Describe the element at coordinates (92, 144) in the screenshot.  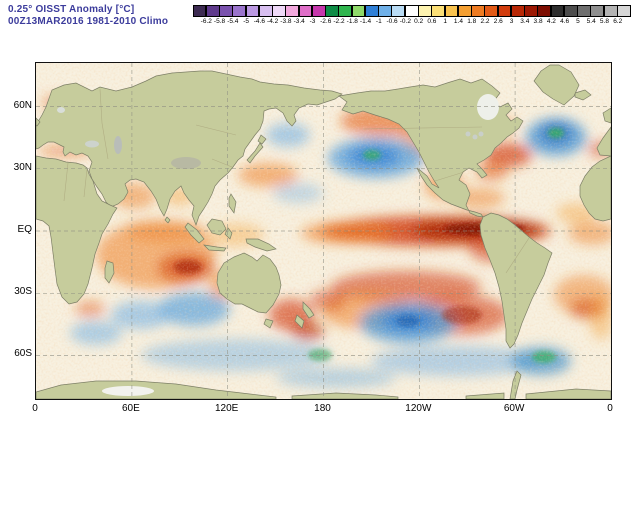
I see `black-sea` at that location.